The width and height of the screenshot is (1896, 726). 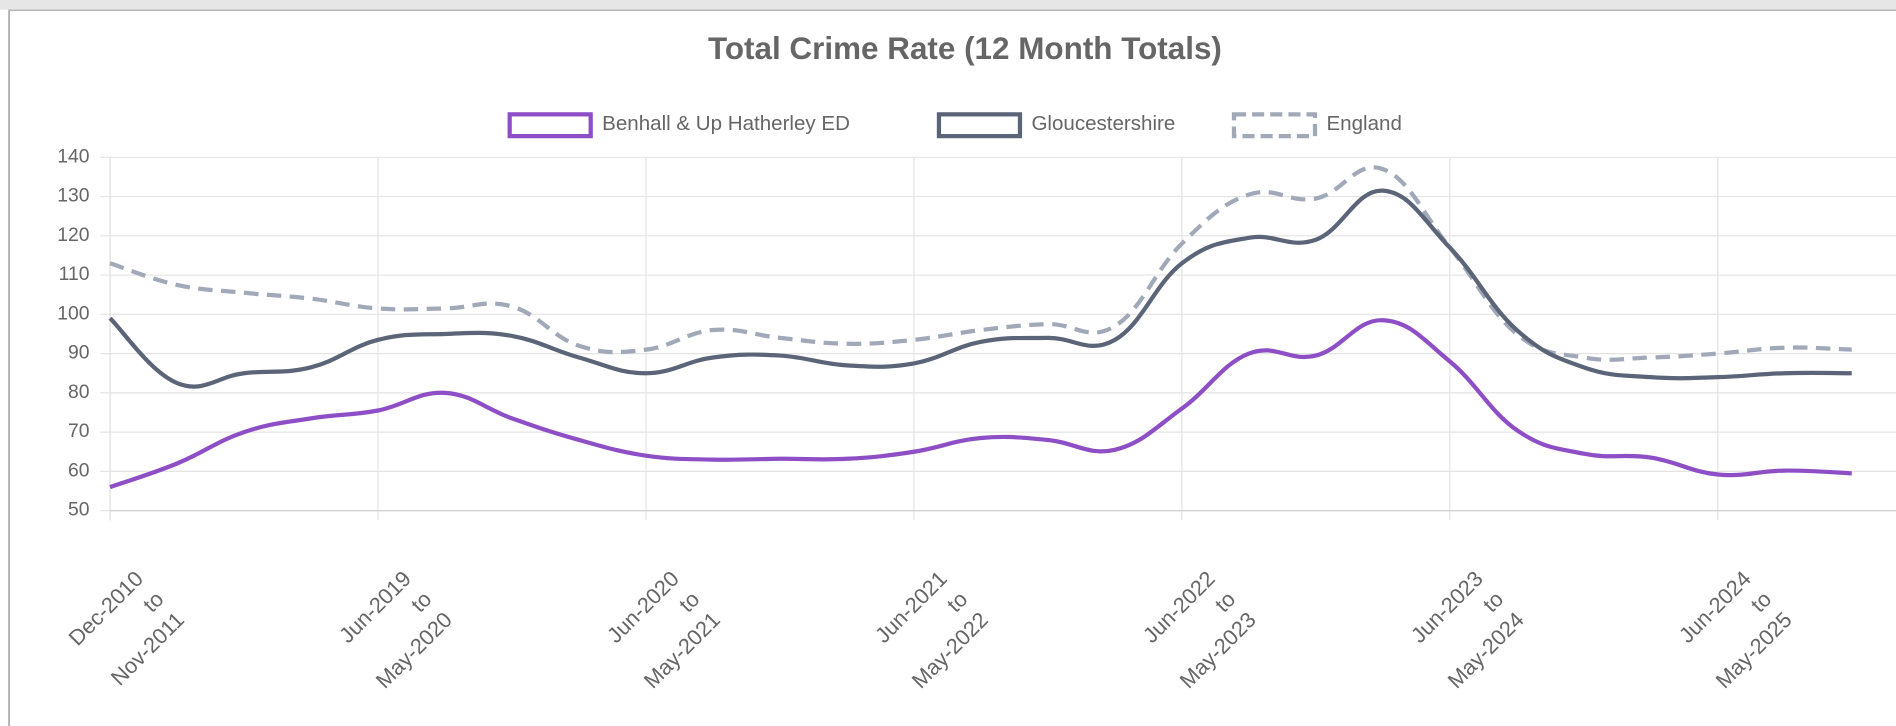 What do you see at coordinates (73, 235) in the screenshot?
I see `y-tick-label: 120` at bounding box center [73, 235].